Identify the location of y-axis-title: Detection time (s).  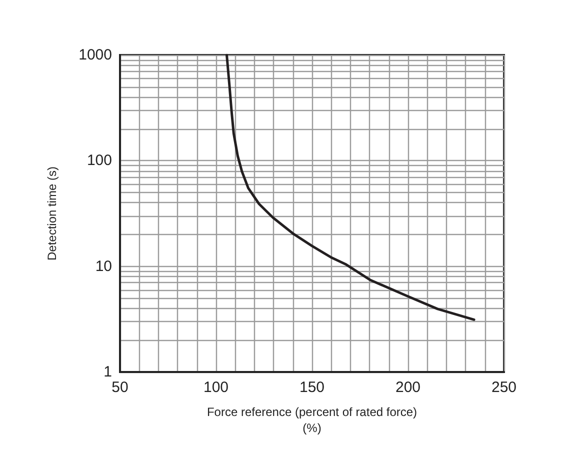
(52, 213).